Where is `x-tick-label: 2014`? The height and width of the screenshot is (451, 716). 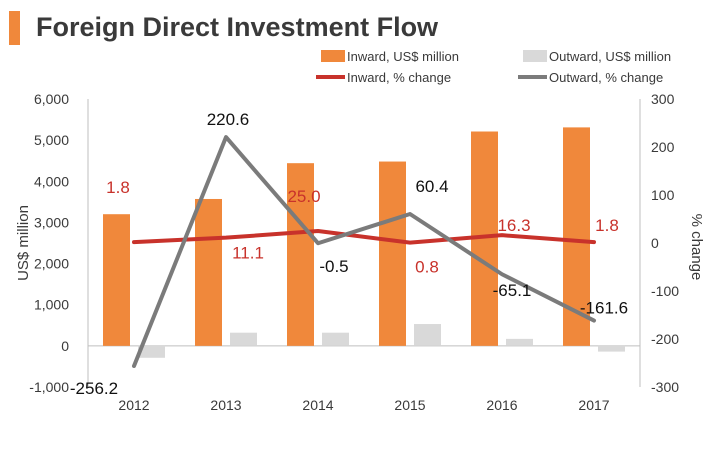 x-tick-label: 2014 is located at coordinates (317, 405).